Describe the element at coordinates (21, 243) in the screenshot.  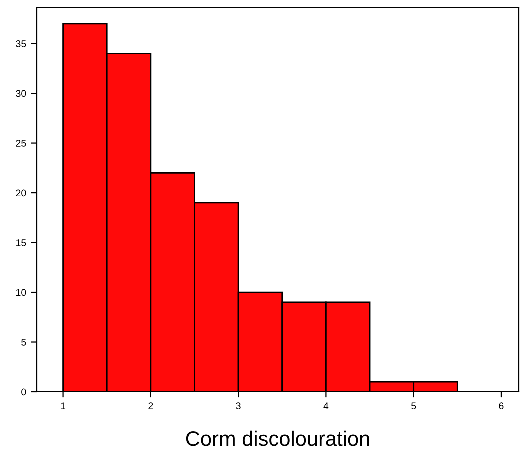
I see `y-tick-label: 15` at that location.